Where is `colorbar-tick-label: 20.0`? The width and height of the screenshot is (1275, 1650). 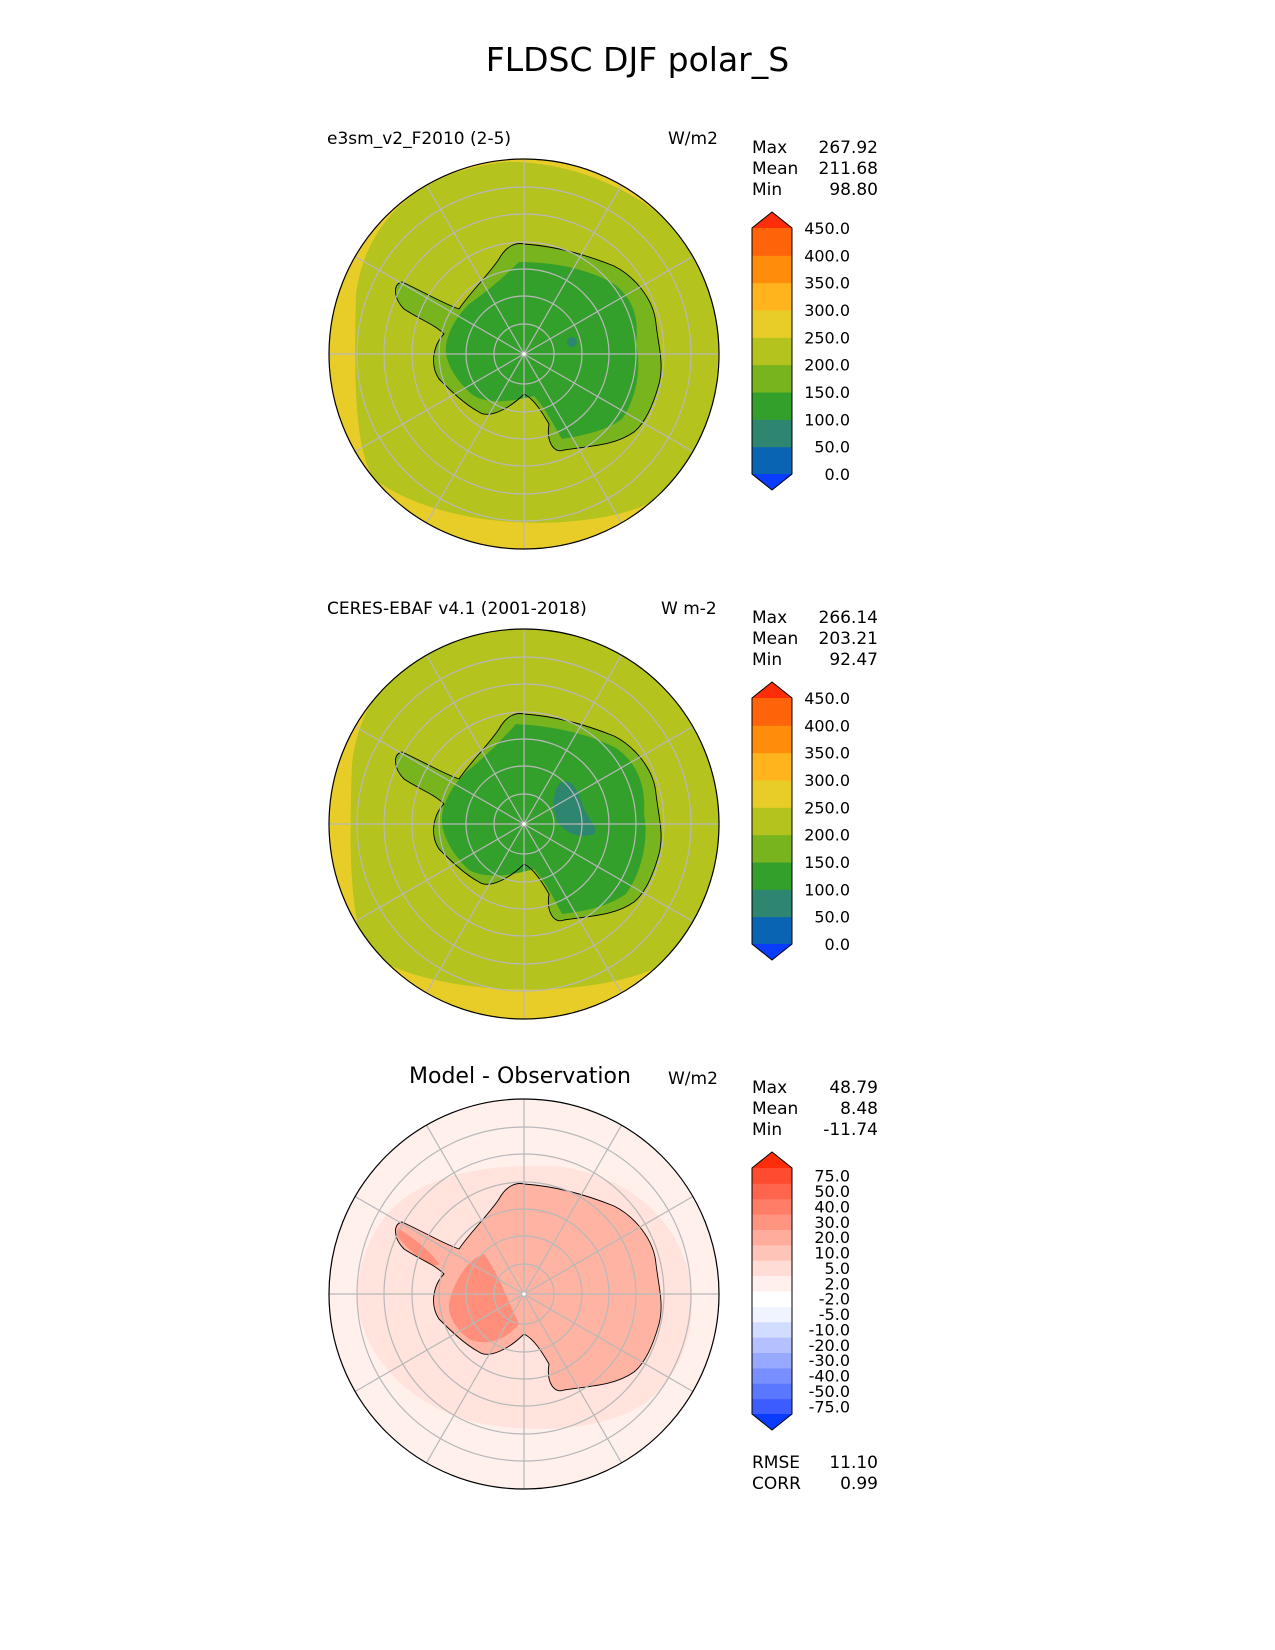 colorbar-tick-label: 20.0 is located at coordinates (832, 1237).